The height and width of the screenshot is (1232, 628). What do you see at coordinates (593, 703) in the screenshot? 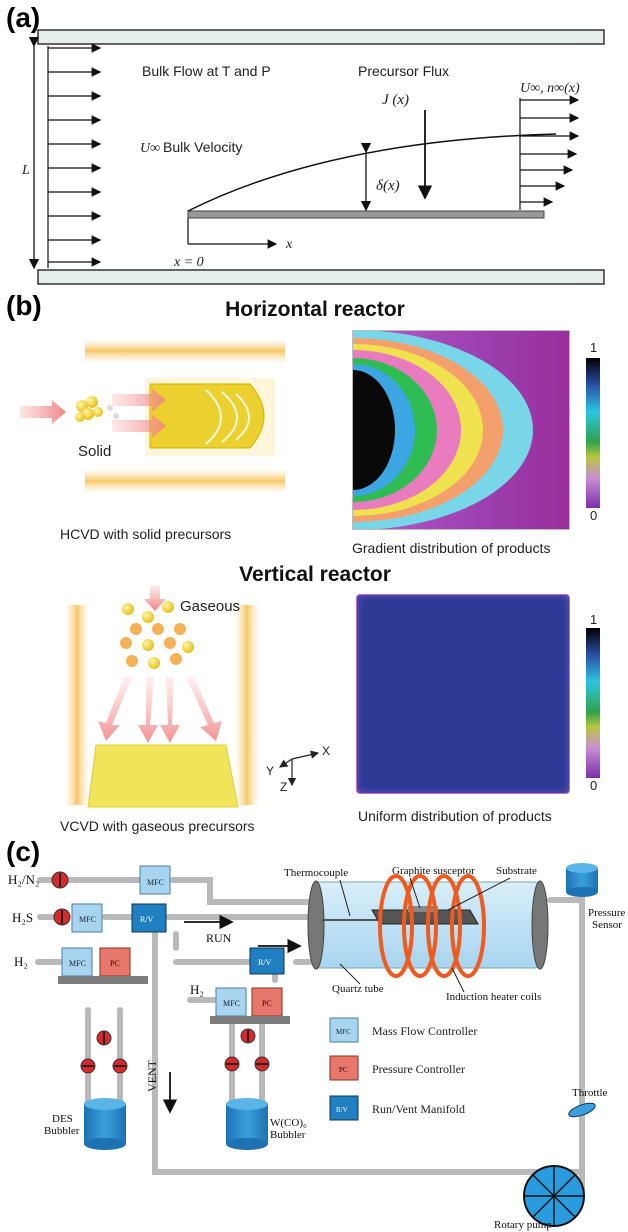
I see `colorbar-vertical` at bounding box center [593, 703].